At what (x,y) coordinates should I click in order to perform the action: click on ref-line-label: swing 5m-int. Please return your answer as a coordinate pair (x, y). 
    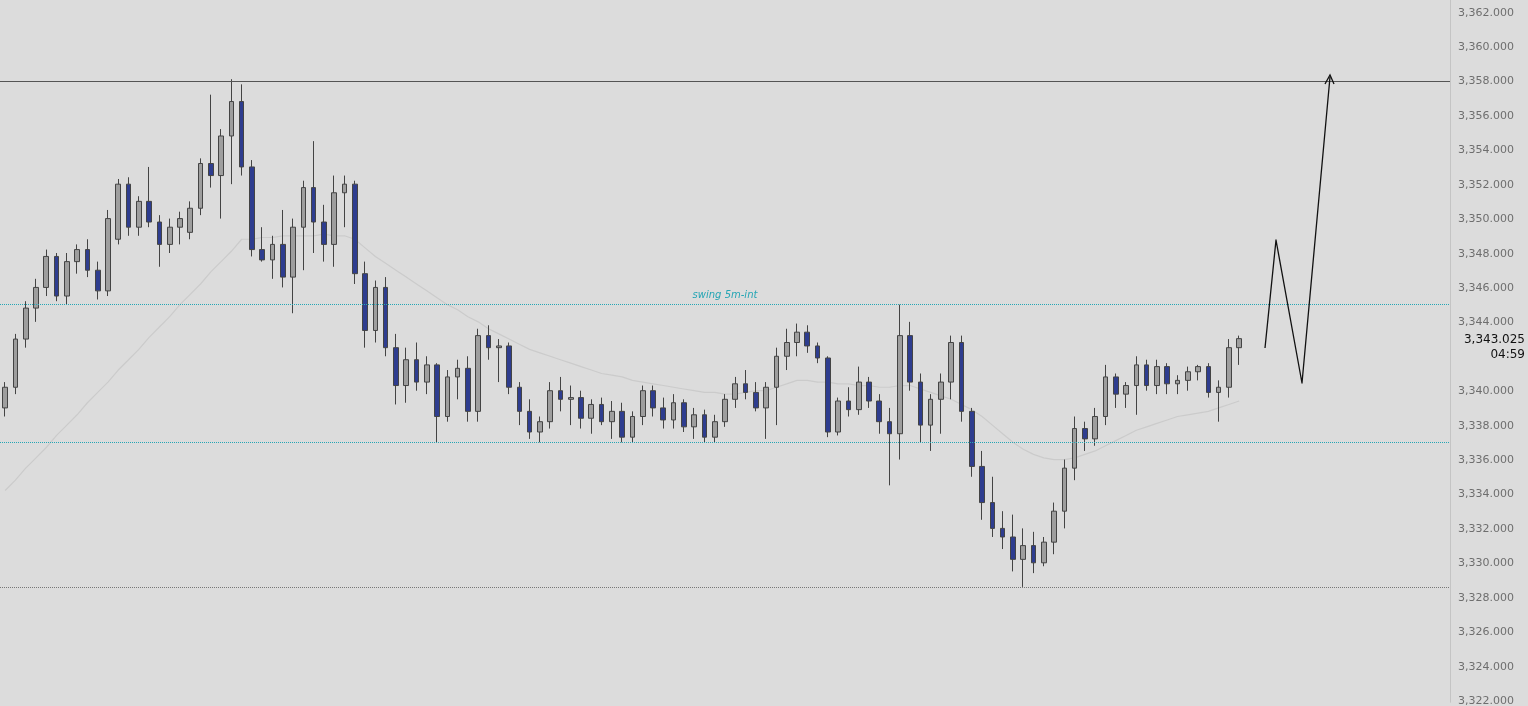
    Looking at the image, I should click on (725, 295).